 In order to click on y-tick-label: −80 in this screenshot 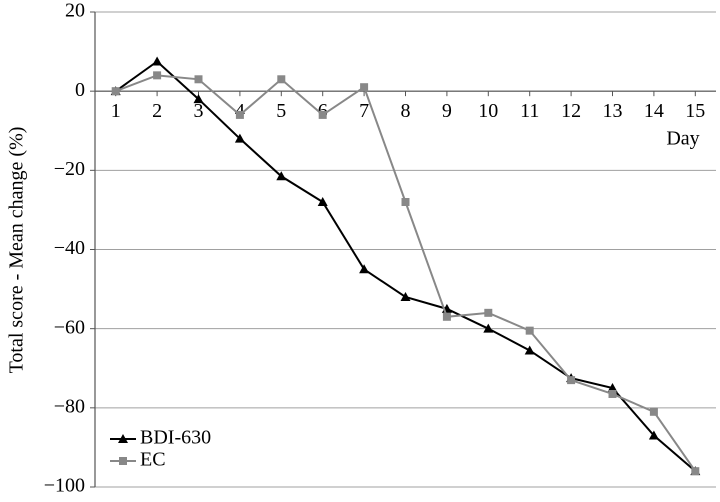, I will do `click(69, 406)`.